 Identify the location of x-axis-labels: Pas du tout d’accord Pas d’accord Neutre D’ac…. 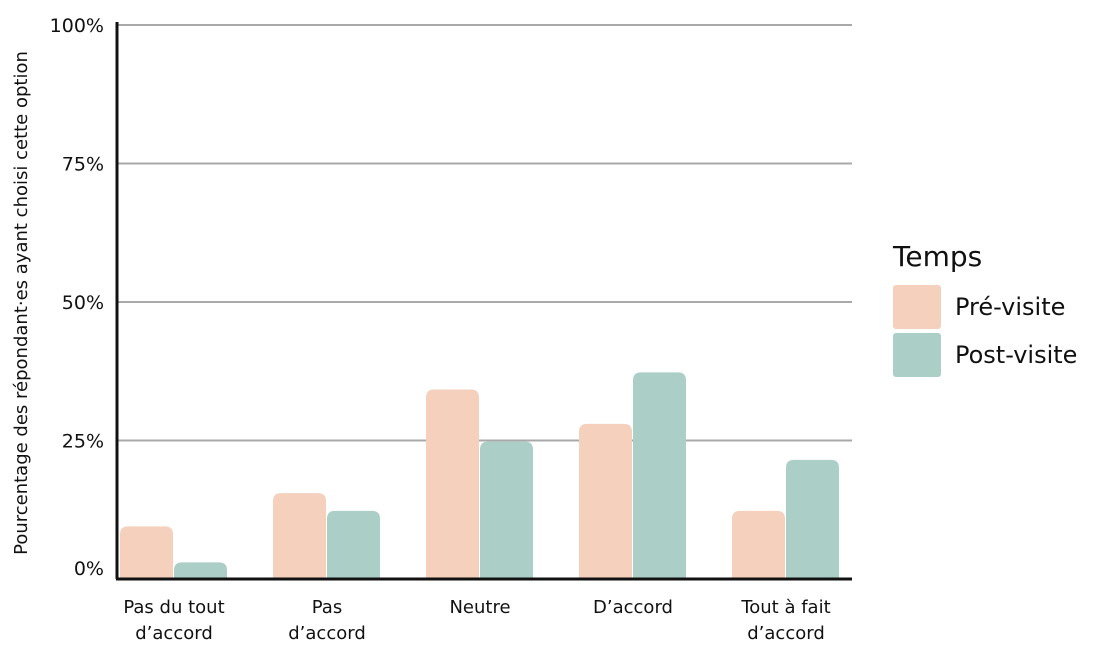
(476, 620).